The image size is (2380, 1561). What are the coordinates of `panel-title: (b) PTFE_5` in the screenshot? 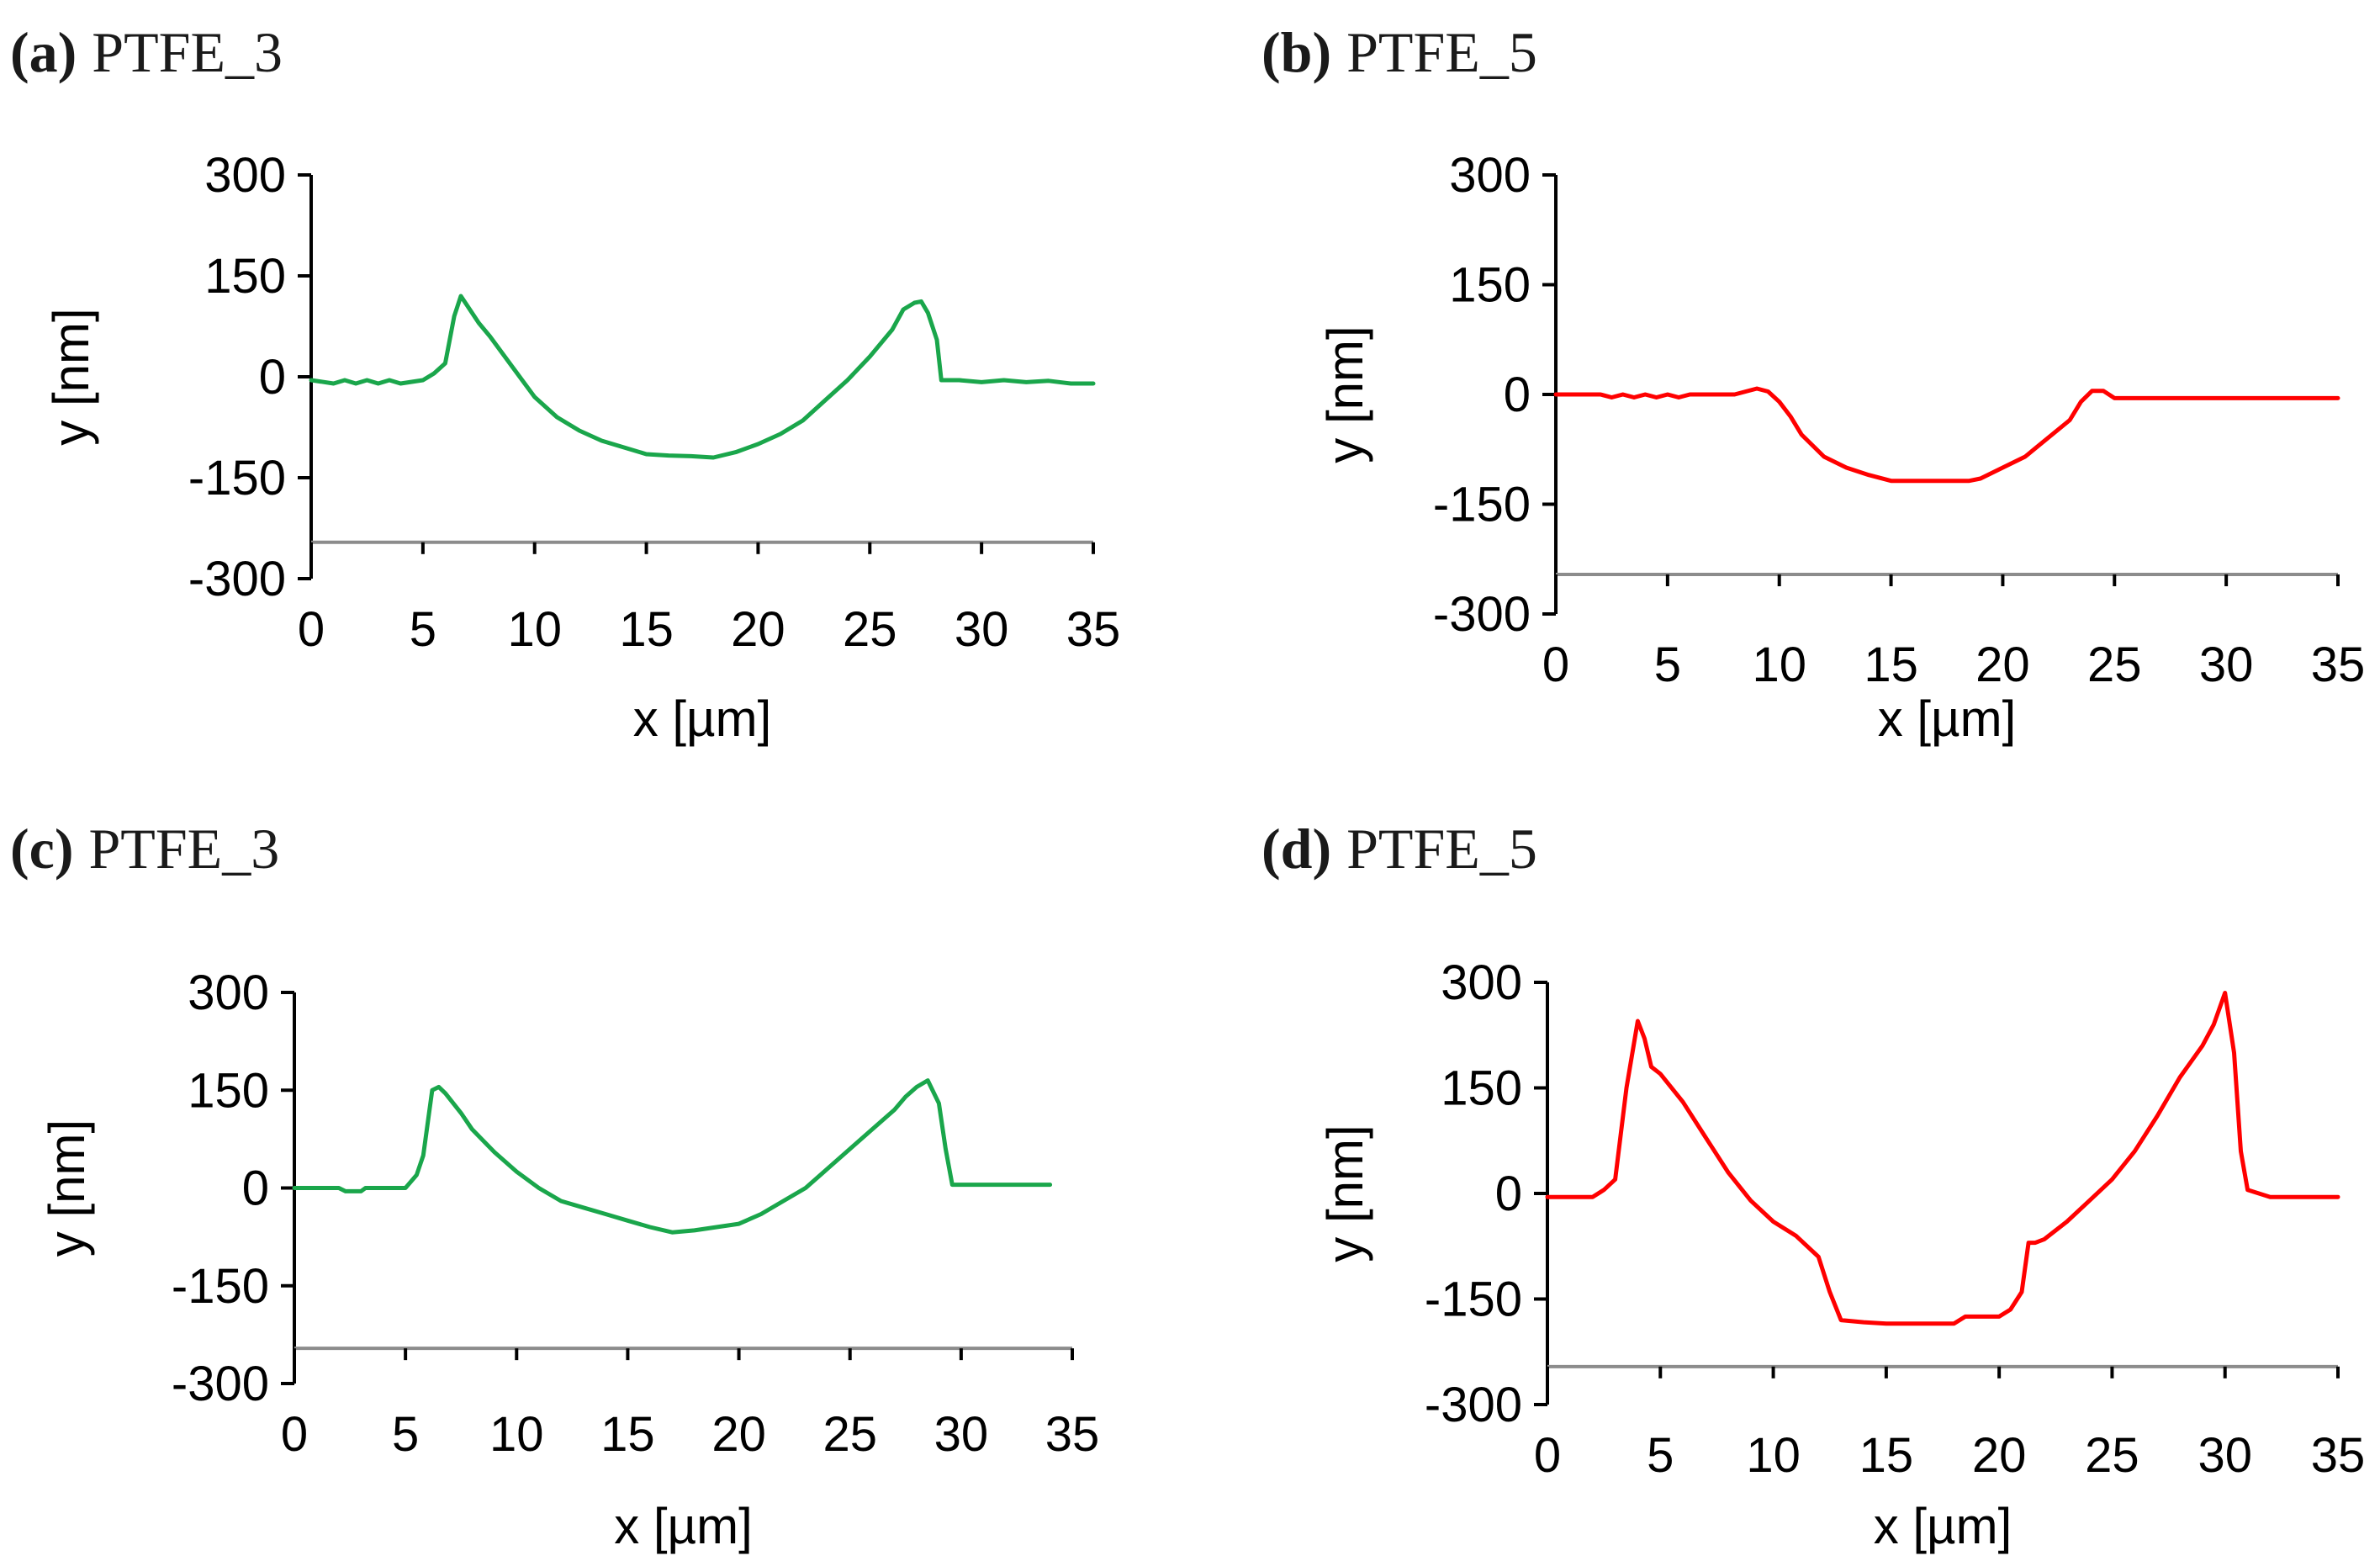 It's located at (1399, 52).